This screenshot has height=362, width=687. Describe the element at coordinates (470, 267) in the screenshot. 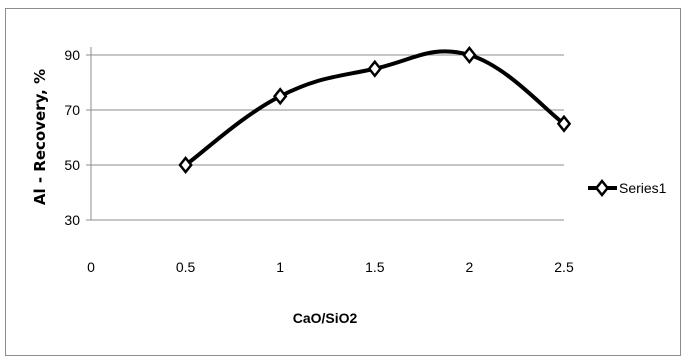

I see `x-tick-label: 2` at that location.